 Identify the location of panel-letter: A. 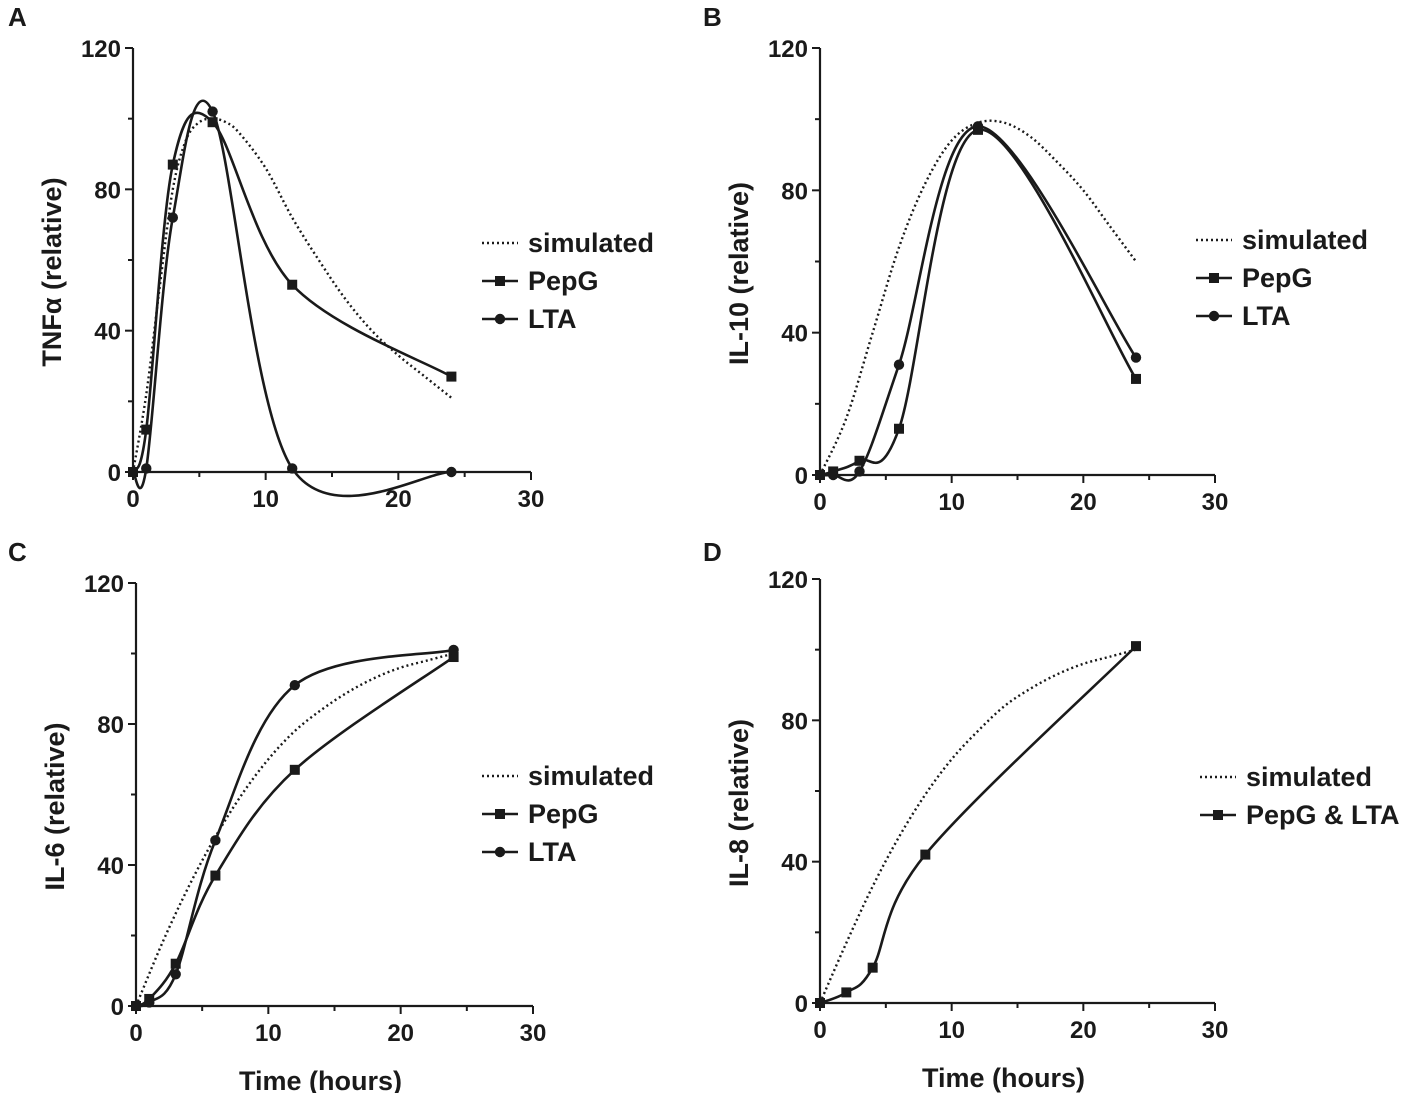
(17, 17).